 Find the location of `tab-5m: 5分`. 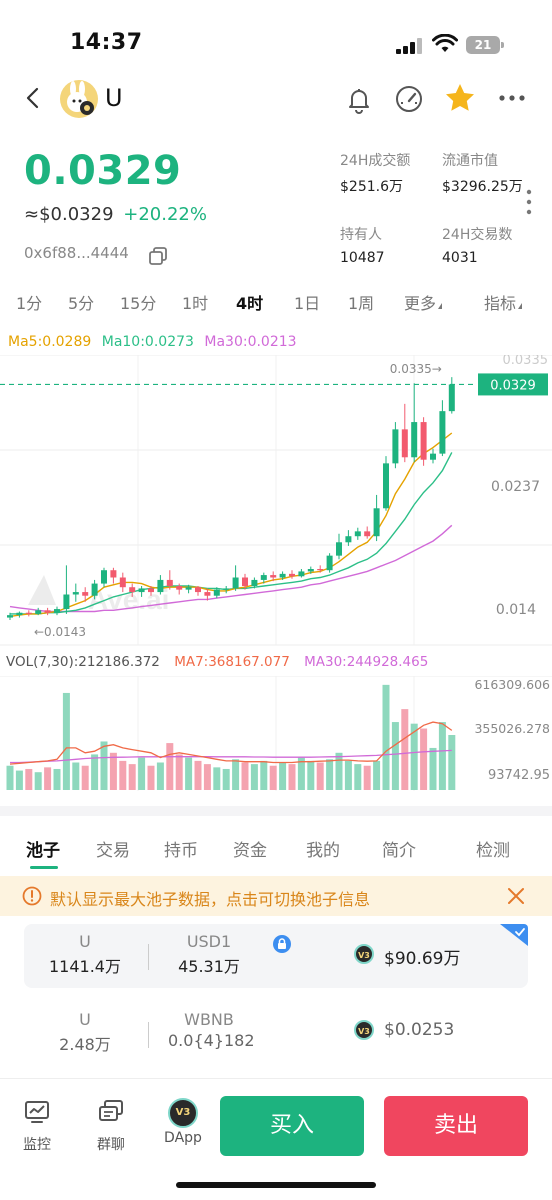

tab-5m: 5分 is located at coordinates (81, 303).